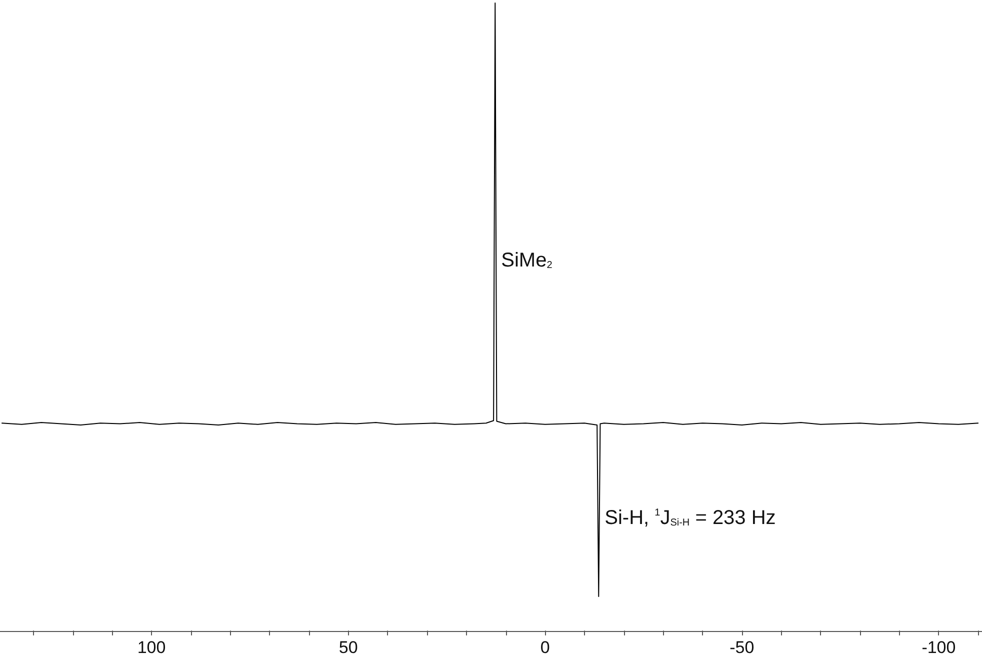 Image resolution: width=982 pixels, height=662 pixels. Describe the element at coordinates (742, 647) in the screenshot. I see `x-tick-label: -50` at that location.